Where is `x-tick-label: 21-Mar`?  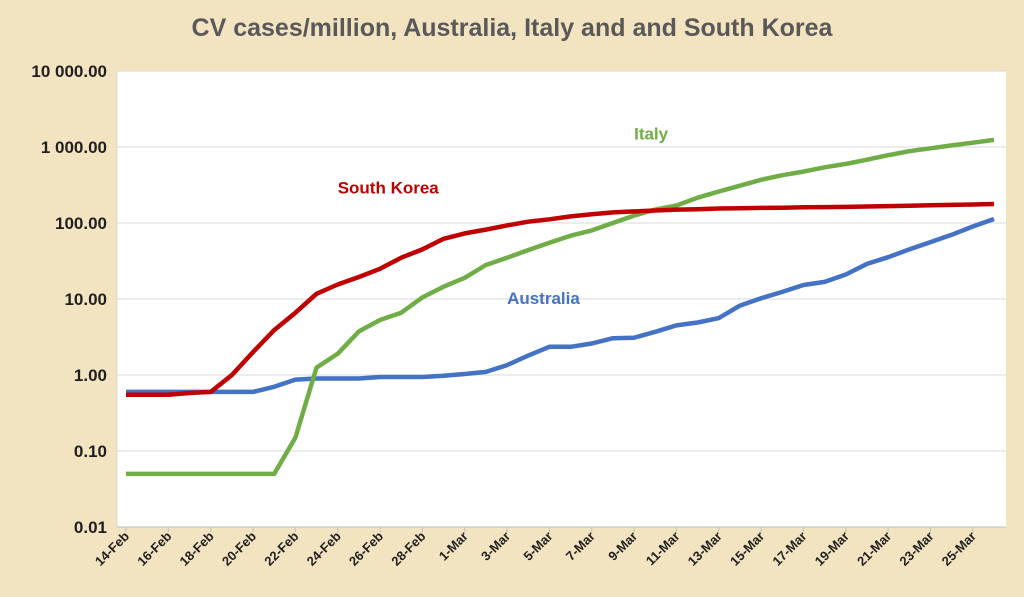
x-tick-label: 21-Mar is located at coordinates (874, 549).